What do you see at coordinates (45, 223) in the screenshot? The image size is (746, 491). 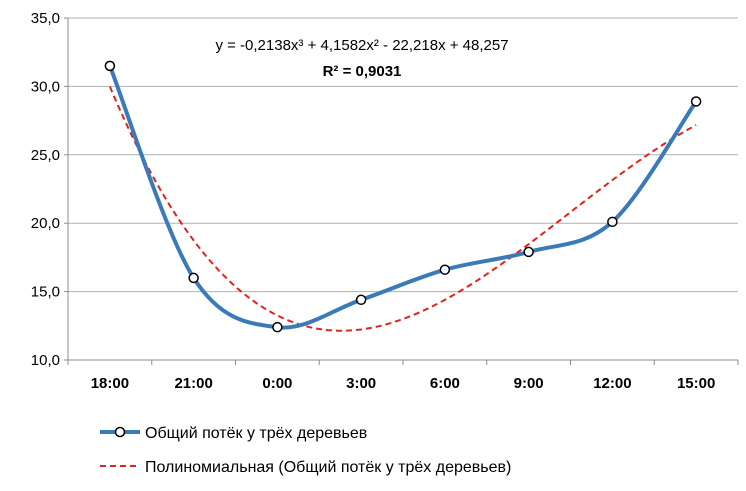 I see `y-tick-label: 20,0` at bounding box center [45, 223].